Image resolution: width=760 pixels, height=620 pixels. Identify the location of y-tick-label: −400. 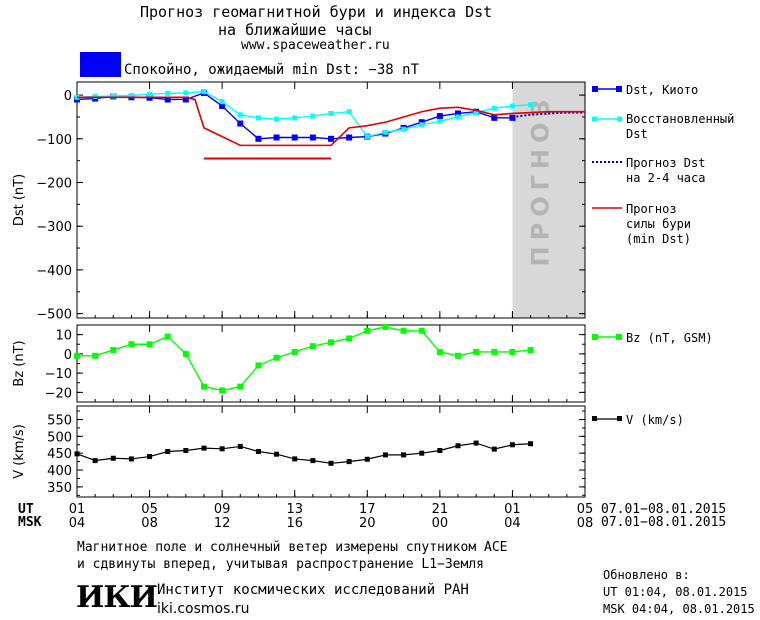
(54, 271).